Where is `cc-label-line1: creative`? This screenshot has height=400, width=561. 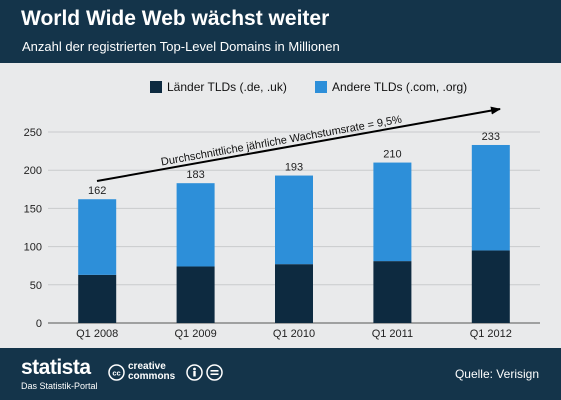
cc-label-line1: creative is located at coordinates (147, 366).